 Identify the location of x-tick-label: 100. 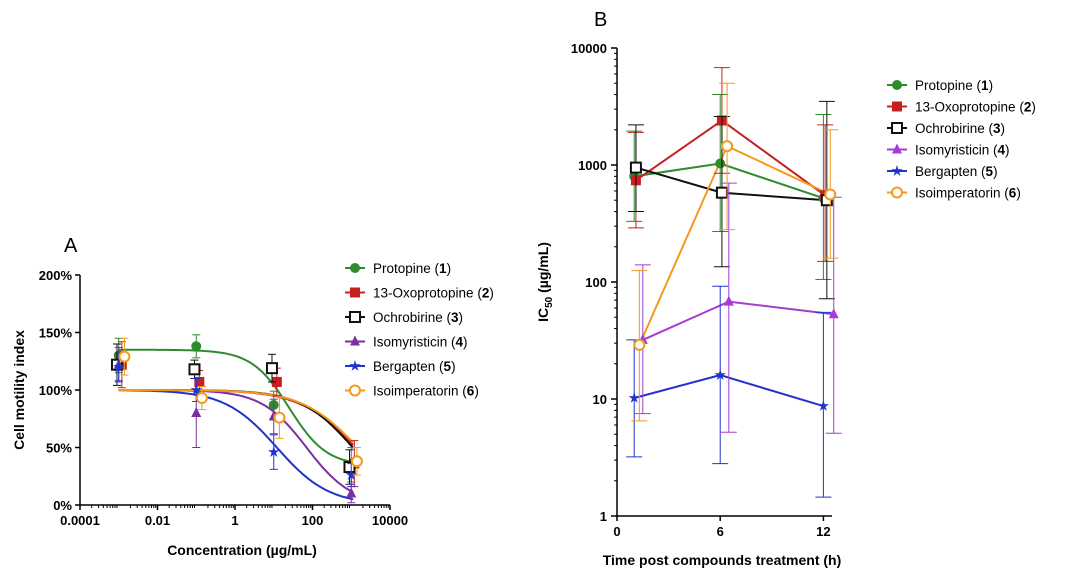
(313, 520).